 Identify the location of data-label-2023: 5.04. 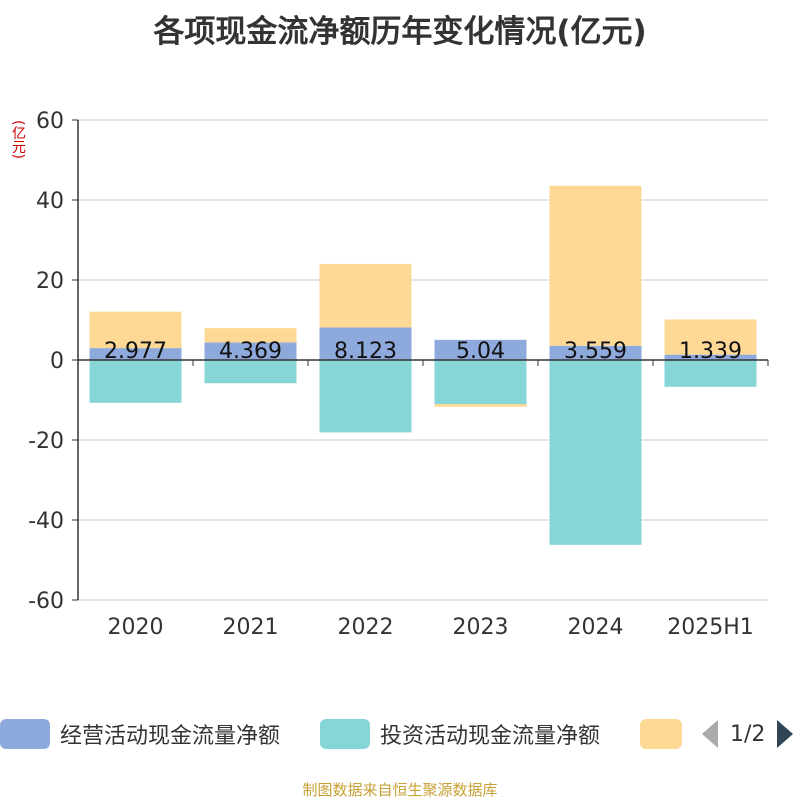
(480, 351).